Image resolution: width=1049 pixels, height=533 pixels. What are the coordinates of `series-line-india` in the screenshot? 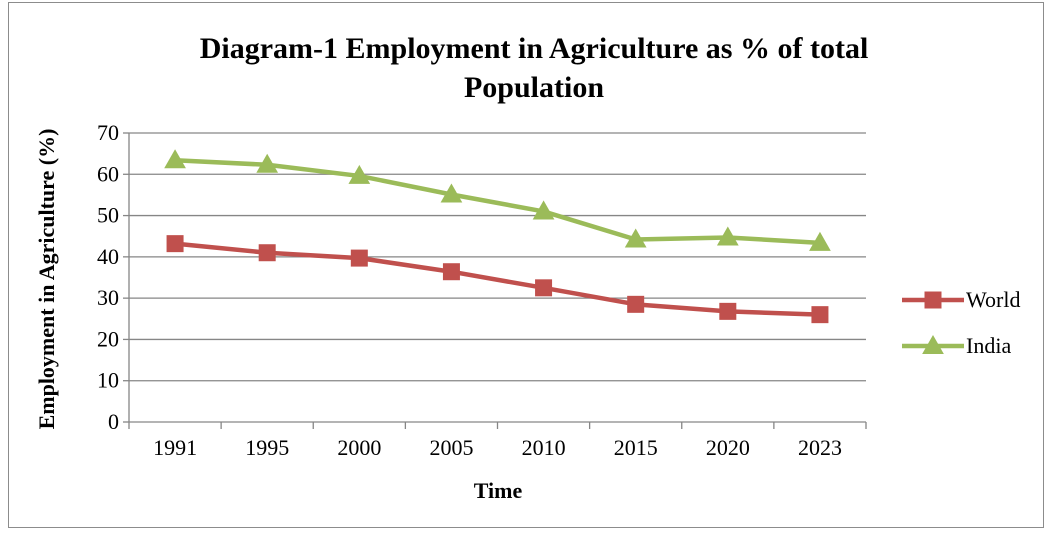 It's located at (497, 202).